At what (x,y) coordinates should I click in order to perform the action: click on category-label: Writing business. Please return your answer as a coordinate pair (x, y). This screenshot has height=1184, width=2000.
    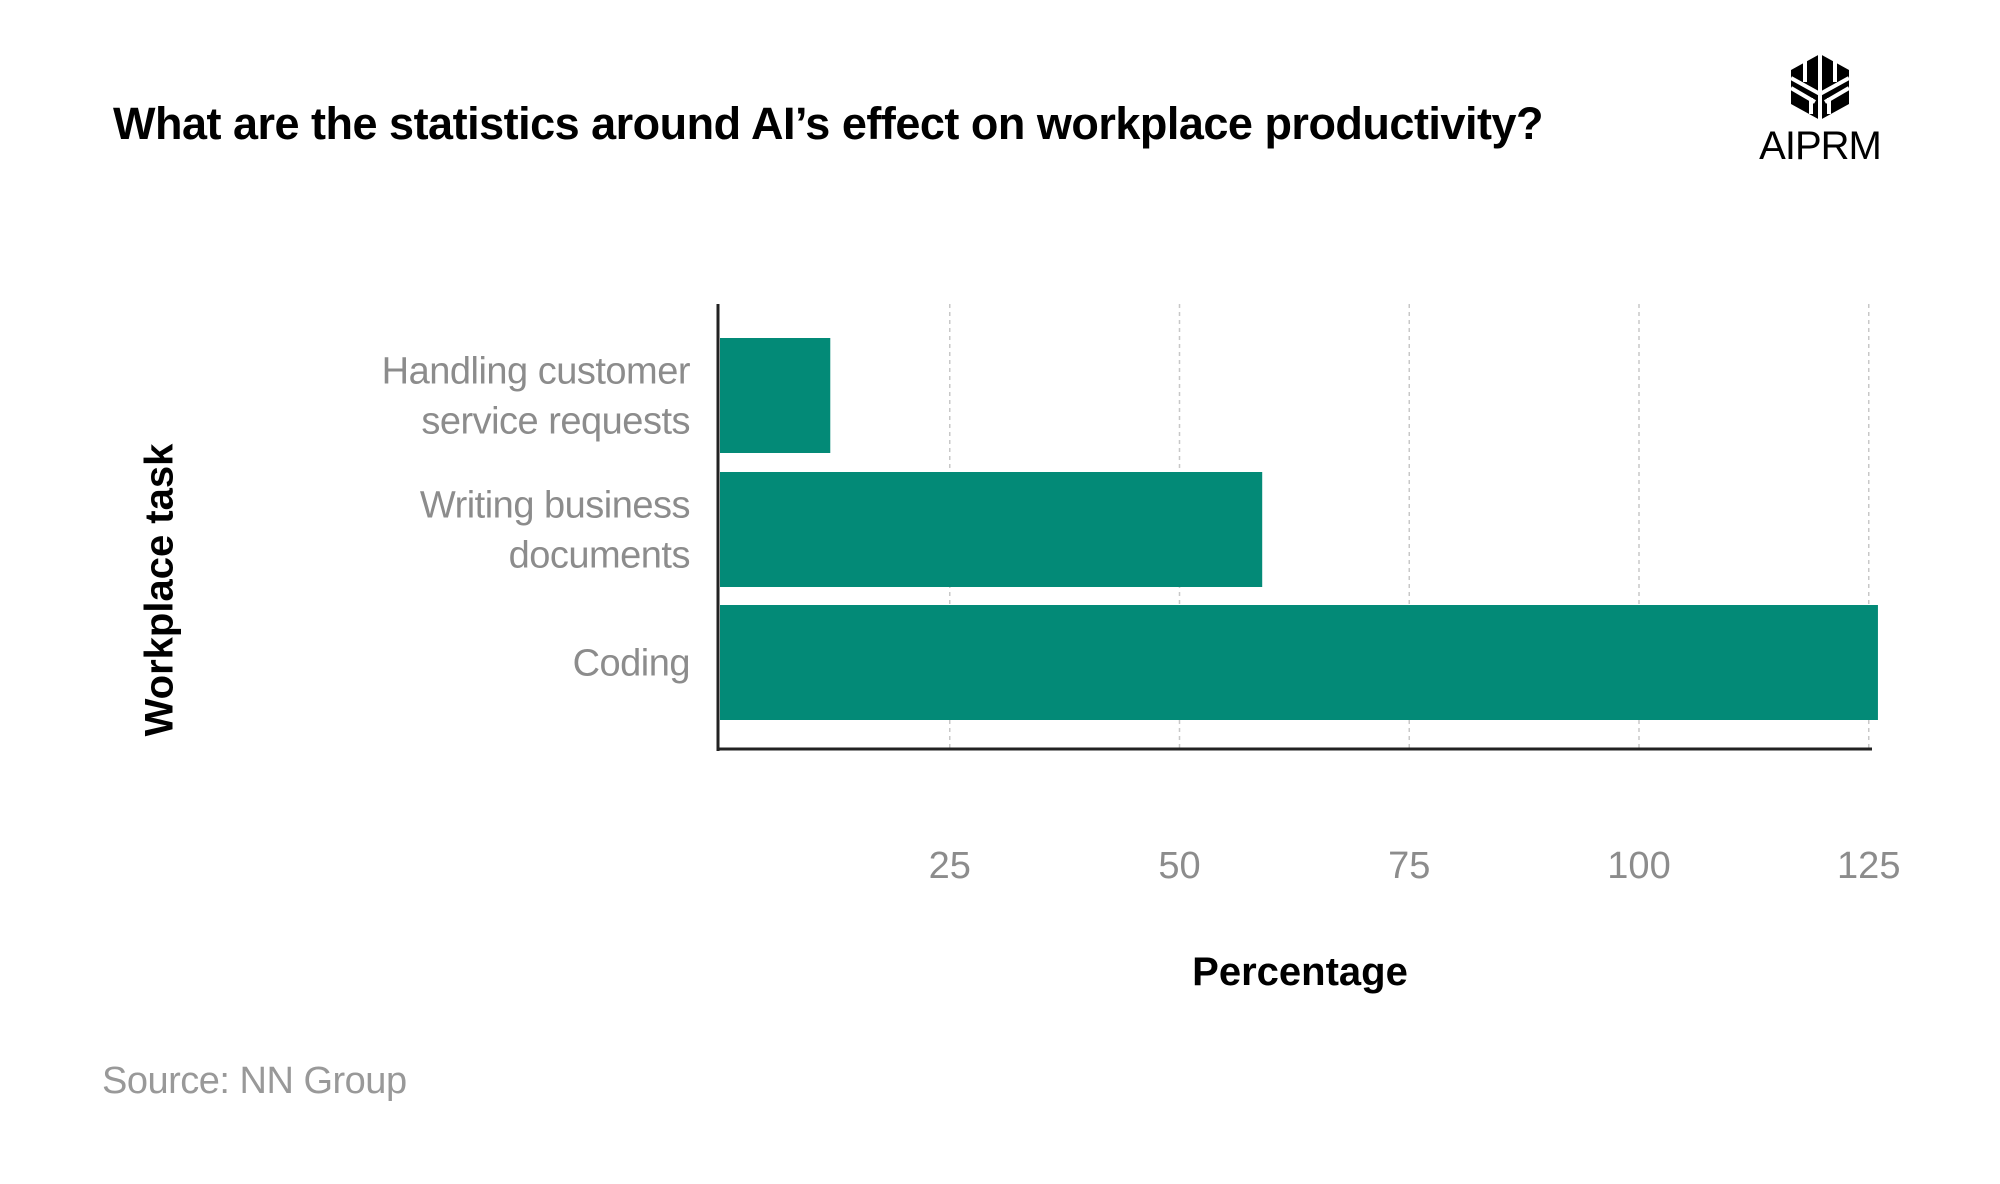
    Looking at the image, I should click on (555, 506).